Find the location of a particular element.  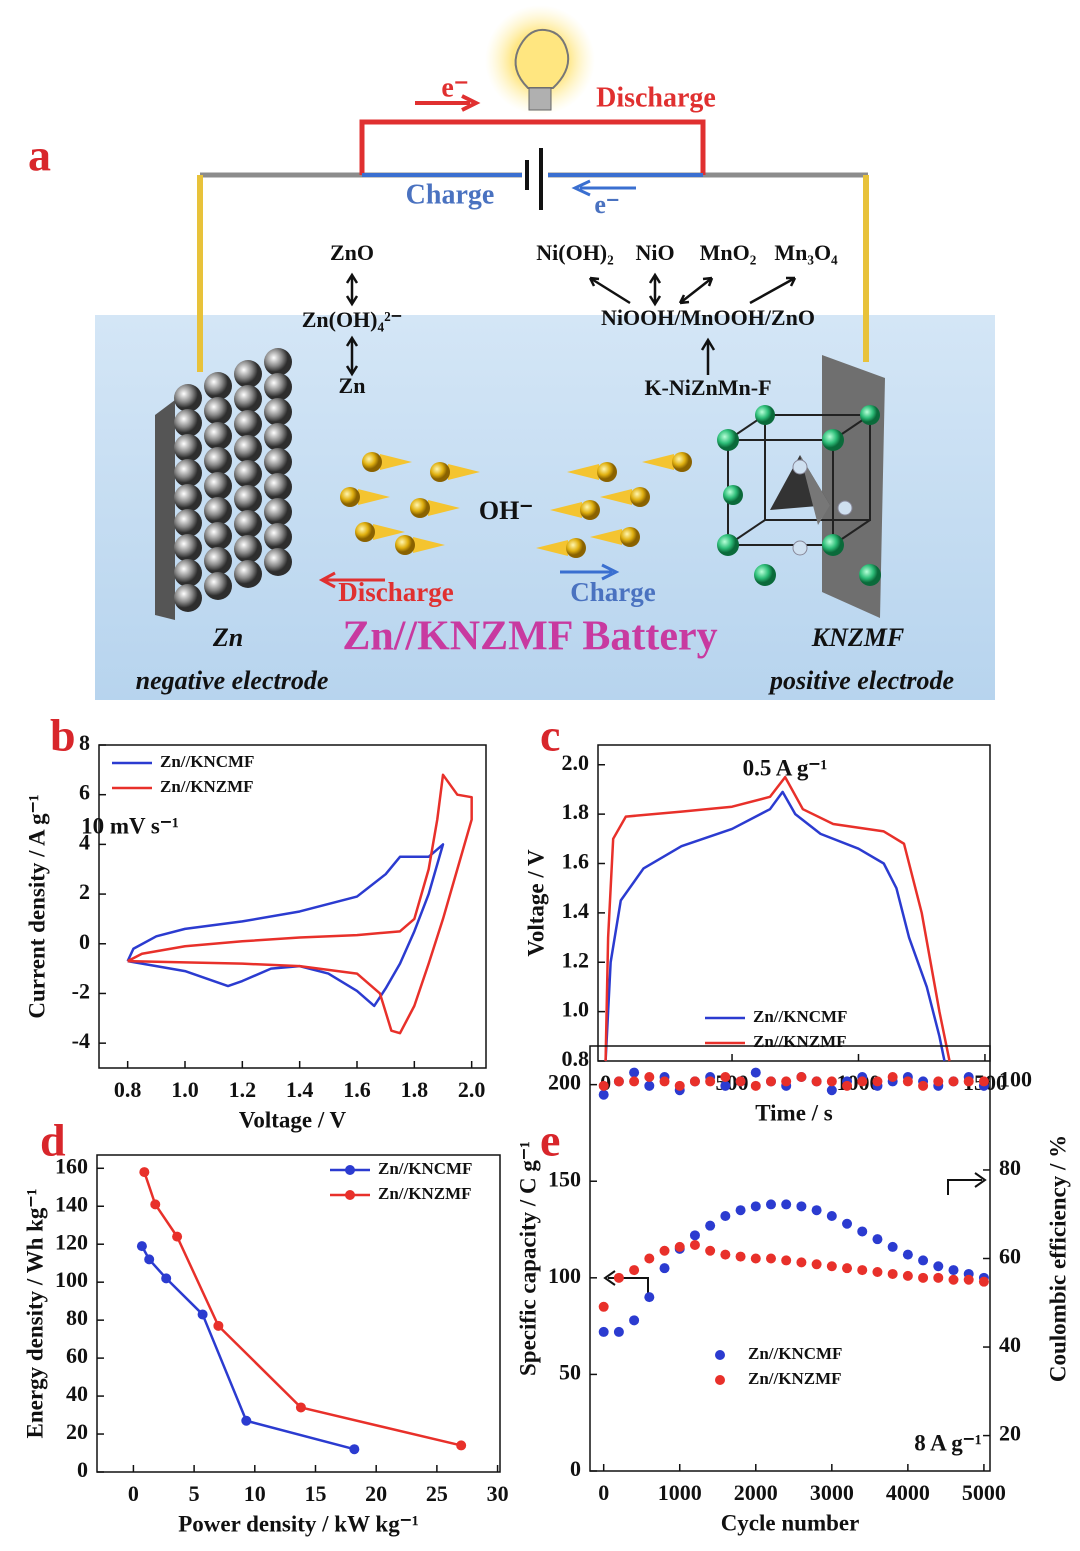

y-tick-label: 1.4 is located at coordinates (576, 910).